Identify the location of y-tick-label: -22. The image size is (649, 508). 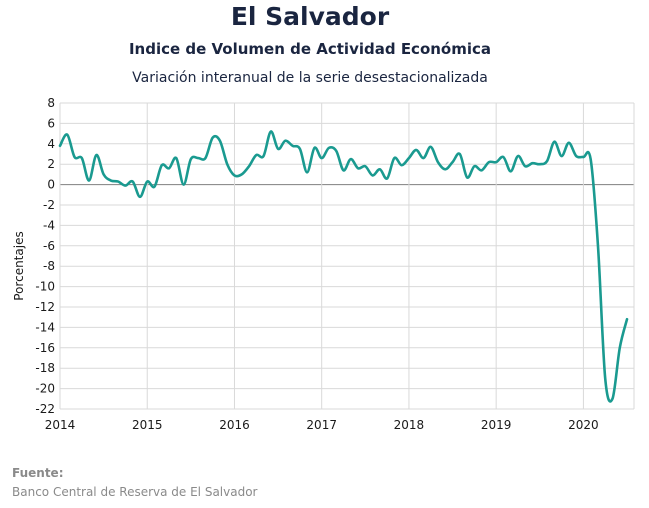
(45, 409).